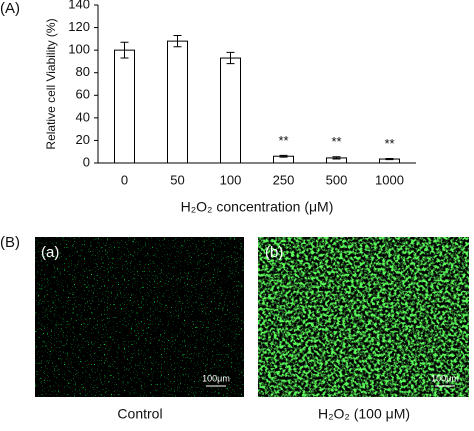 The height and width of the screenshot is (431, 474). What do you see at coordinates (79, 49) in the screenshot?
I see `y-tick-label: 100` at bounding box center [79, 49].